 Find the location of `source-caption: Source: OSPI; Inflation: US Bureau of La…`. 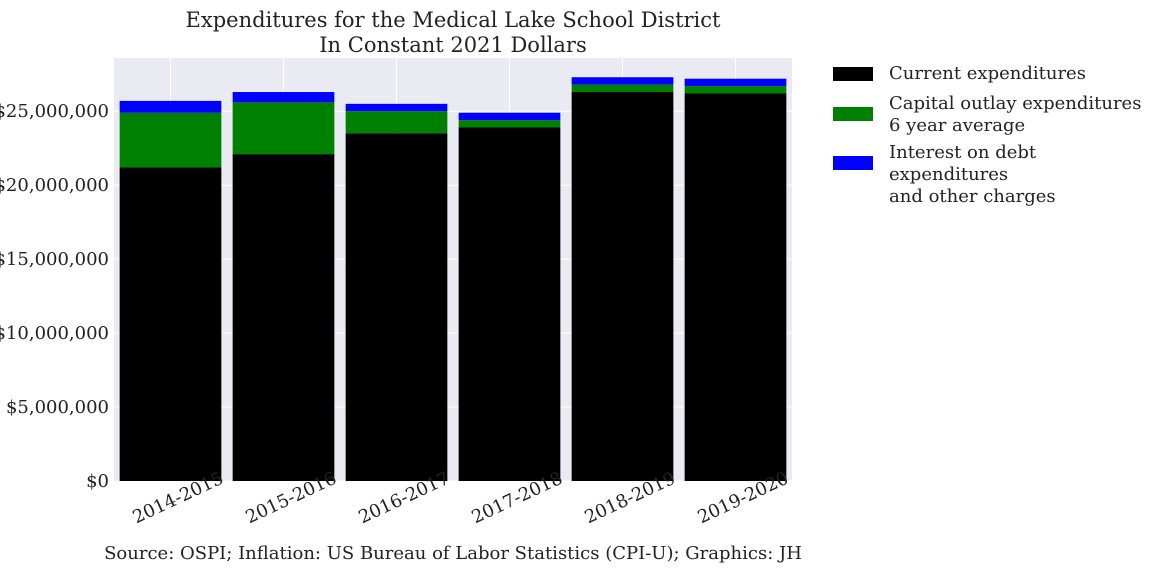

source-caption: Source: OSPI; Inflation: US Bureau of La… is located at coordinates (453, 553).